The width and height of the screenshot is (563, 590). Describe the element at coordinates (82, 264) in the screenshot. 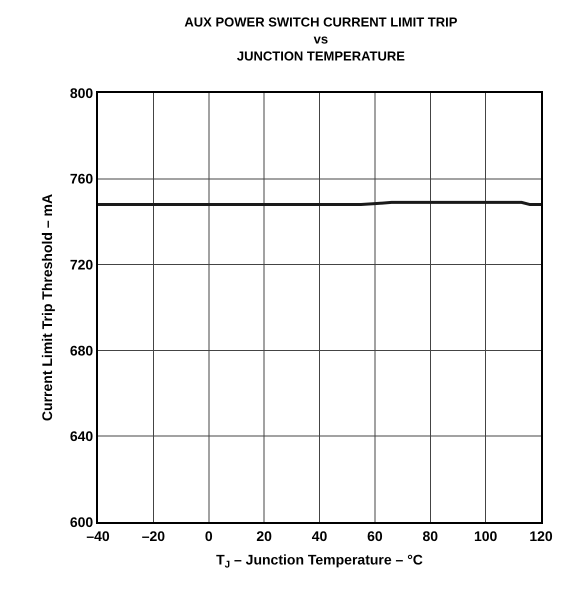

I see `y-tick-label: 720` at that location.